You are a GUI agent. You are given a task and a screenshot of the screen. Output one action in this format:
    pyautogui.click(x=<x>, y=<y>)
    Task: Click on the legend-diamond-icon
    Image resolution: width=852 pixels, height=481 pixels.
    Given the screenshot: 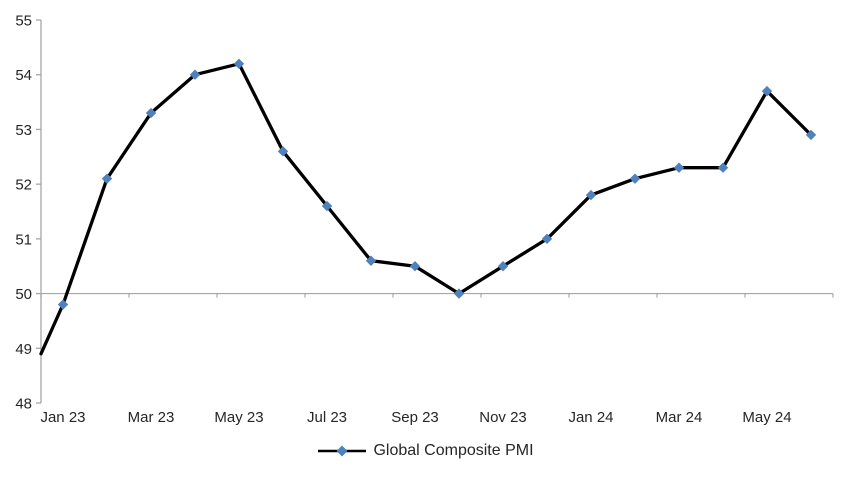 What is the action you would take?
    pyautogui.click(x=342, y=451)
    